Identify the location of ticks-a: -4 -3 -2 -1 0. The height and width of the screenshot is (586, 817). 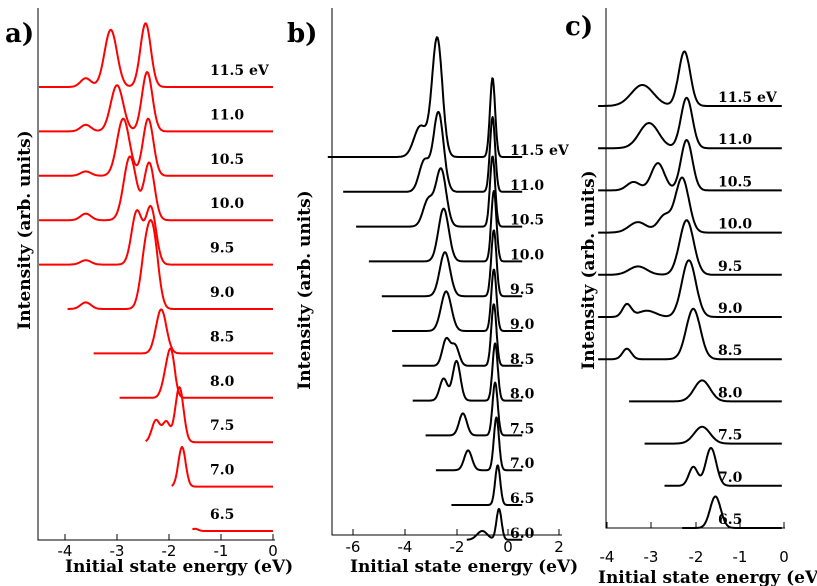
(168, 551).